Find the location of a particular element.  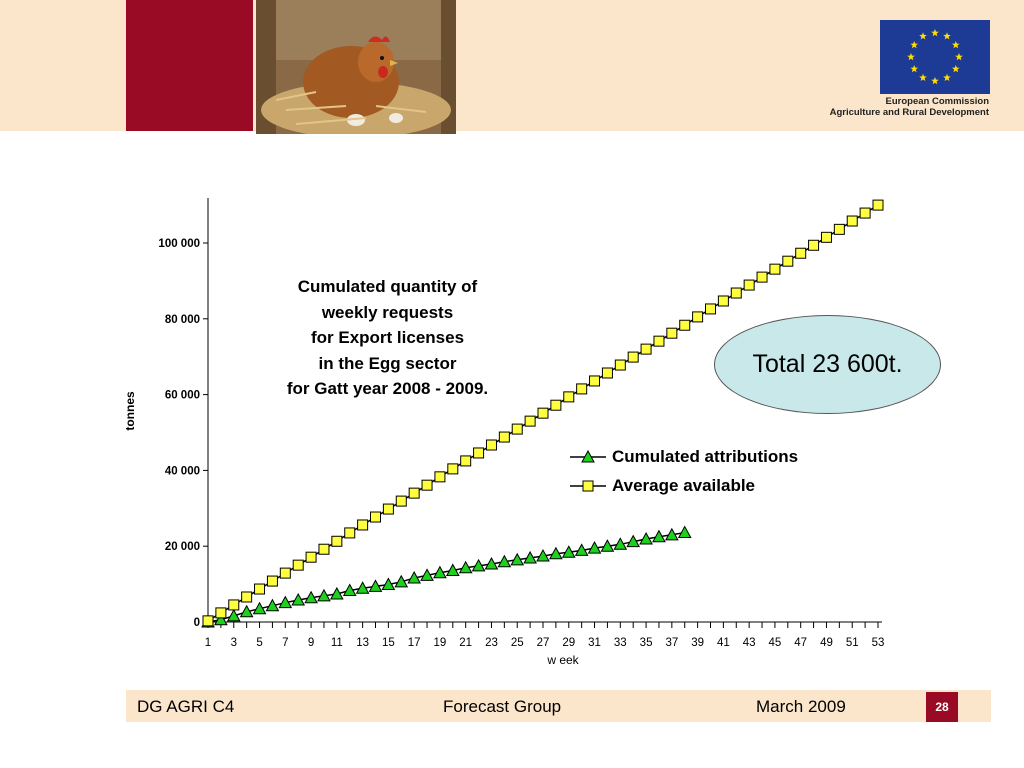

legend-label: Average available is located at coordinates (684, 485).